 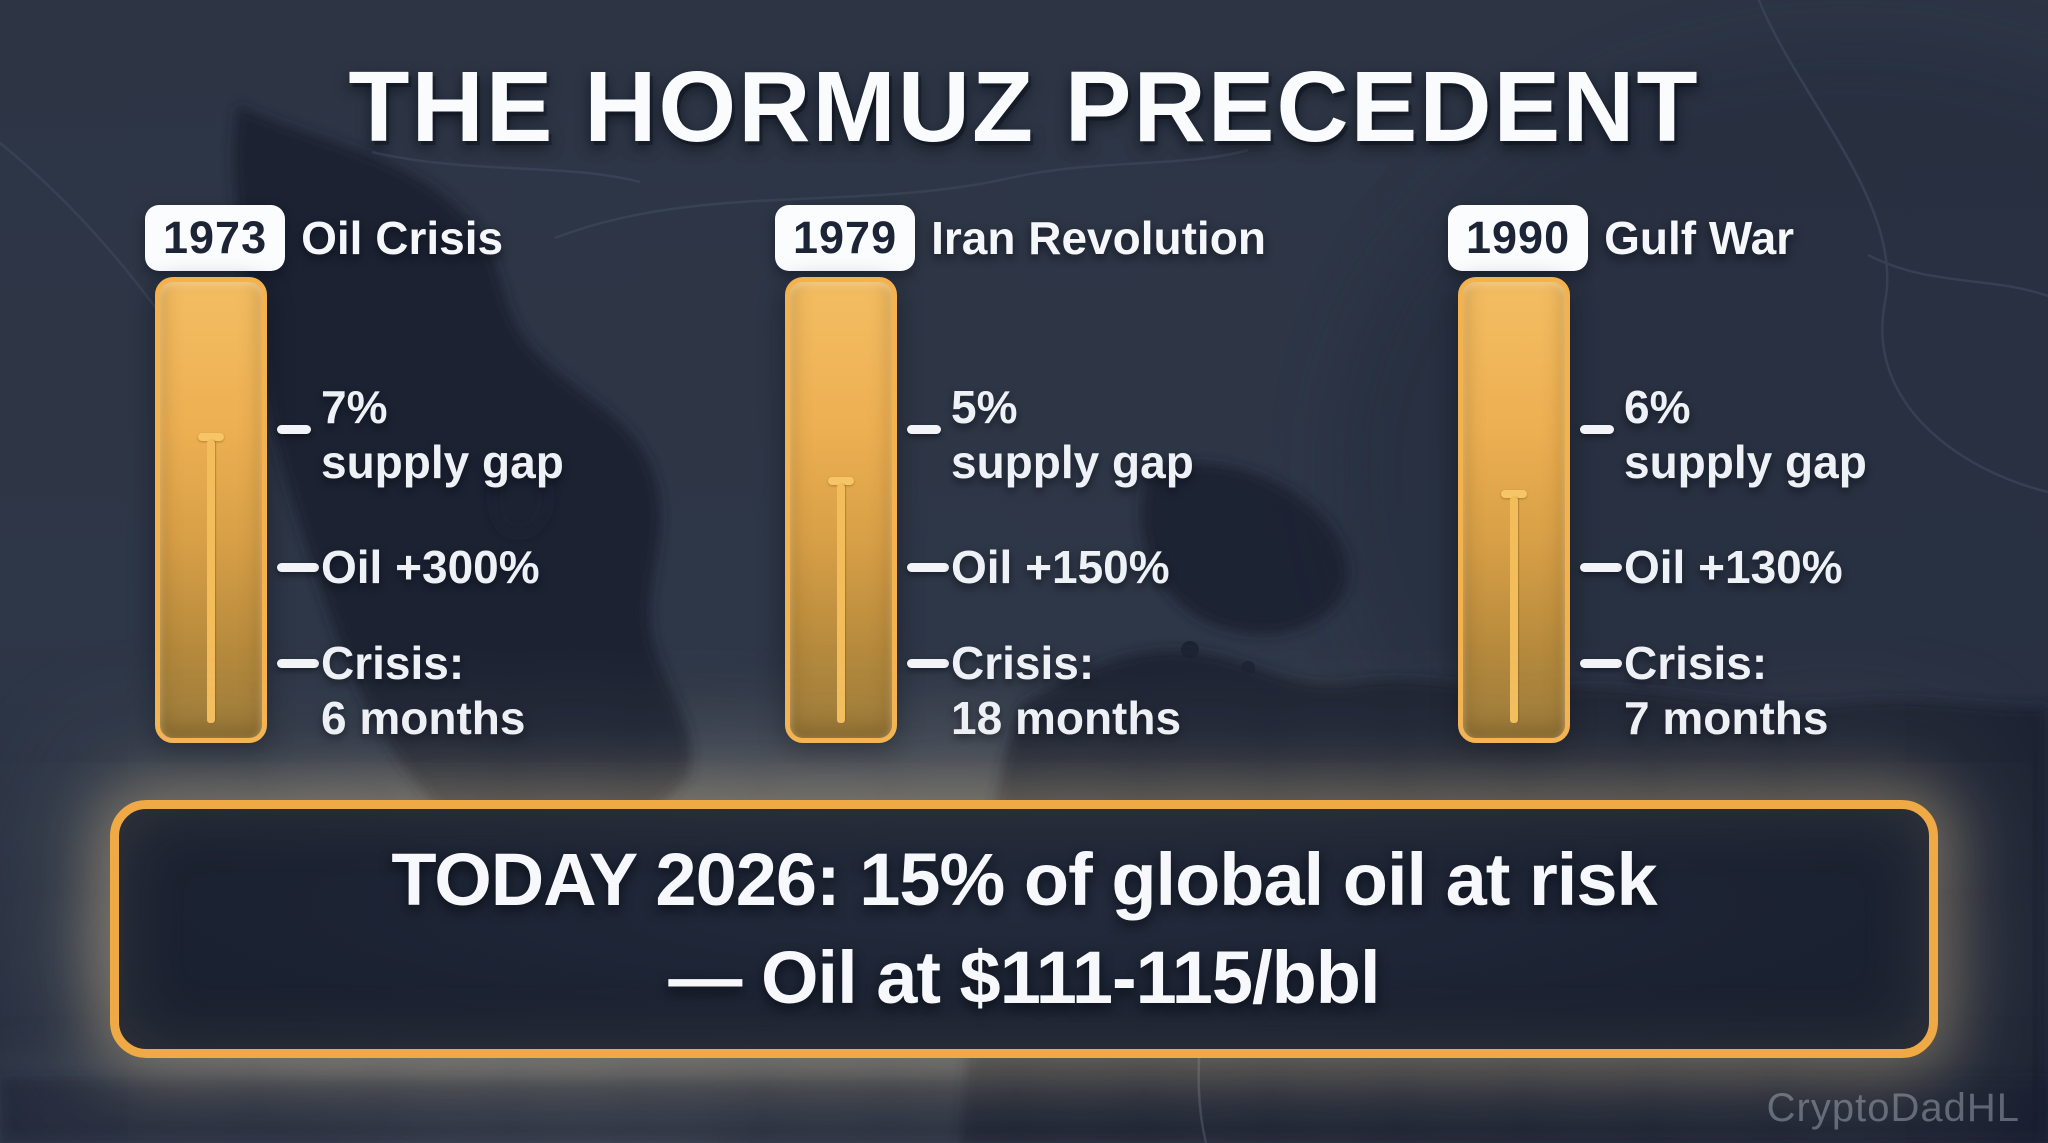 I want to click on year-badge: 1990, so click(x=1518, y=238).